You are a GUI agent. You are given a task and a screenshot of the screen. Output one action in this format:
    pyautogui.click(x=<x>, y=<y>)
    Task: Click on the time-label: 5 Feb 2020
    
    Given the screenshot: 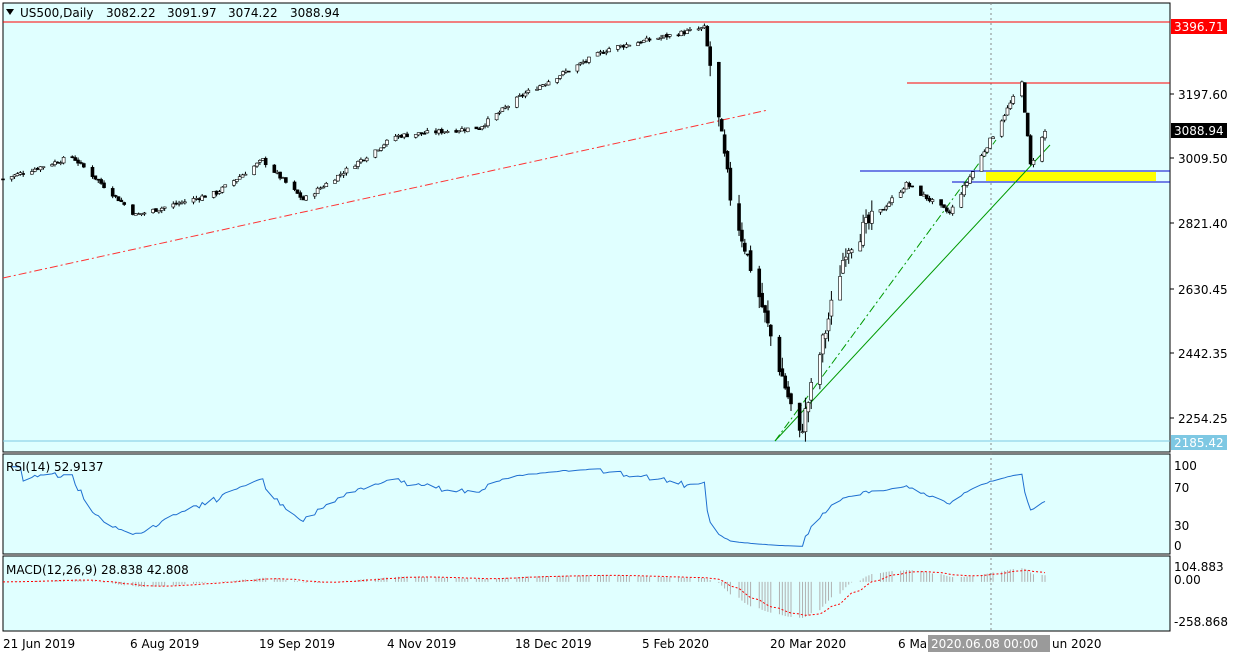 What is the action you would take?
    pyautogui.click(x=675, y=644)
    